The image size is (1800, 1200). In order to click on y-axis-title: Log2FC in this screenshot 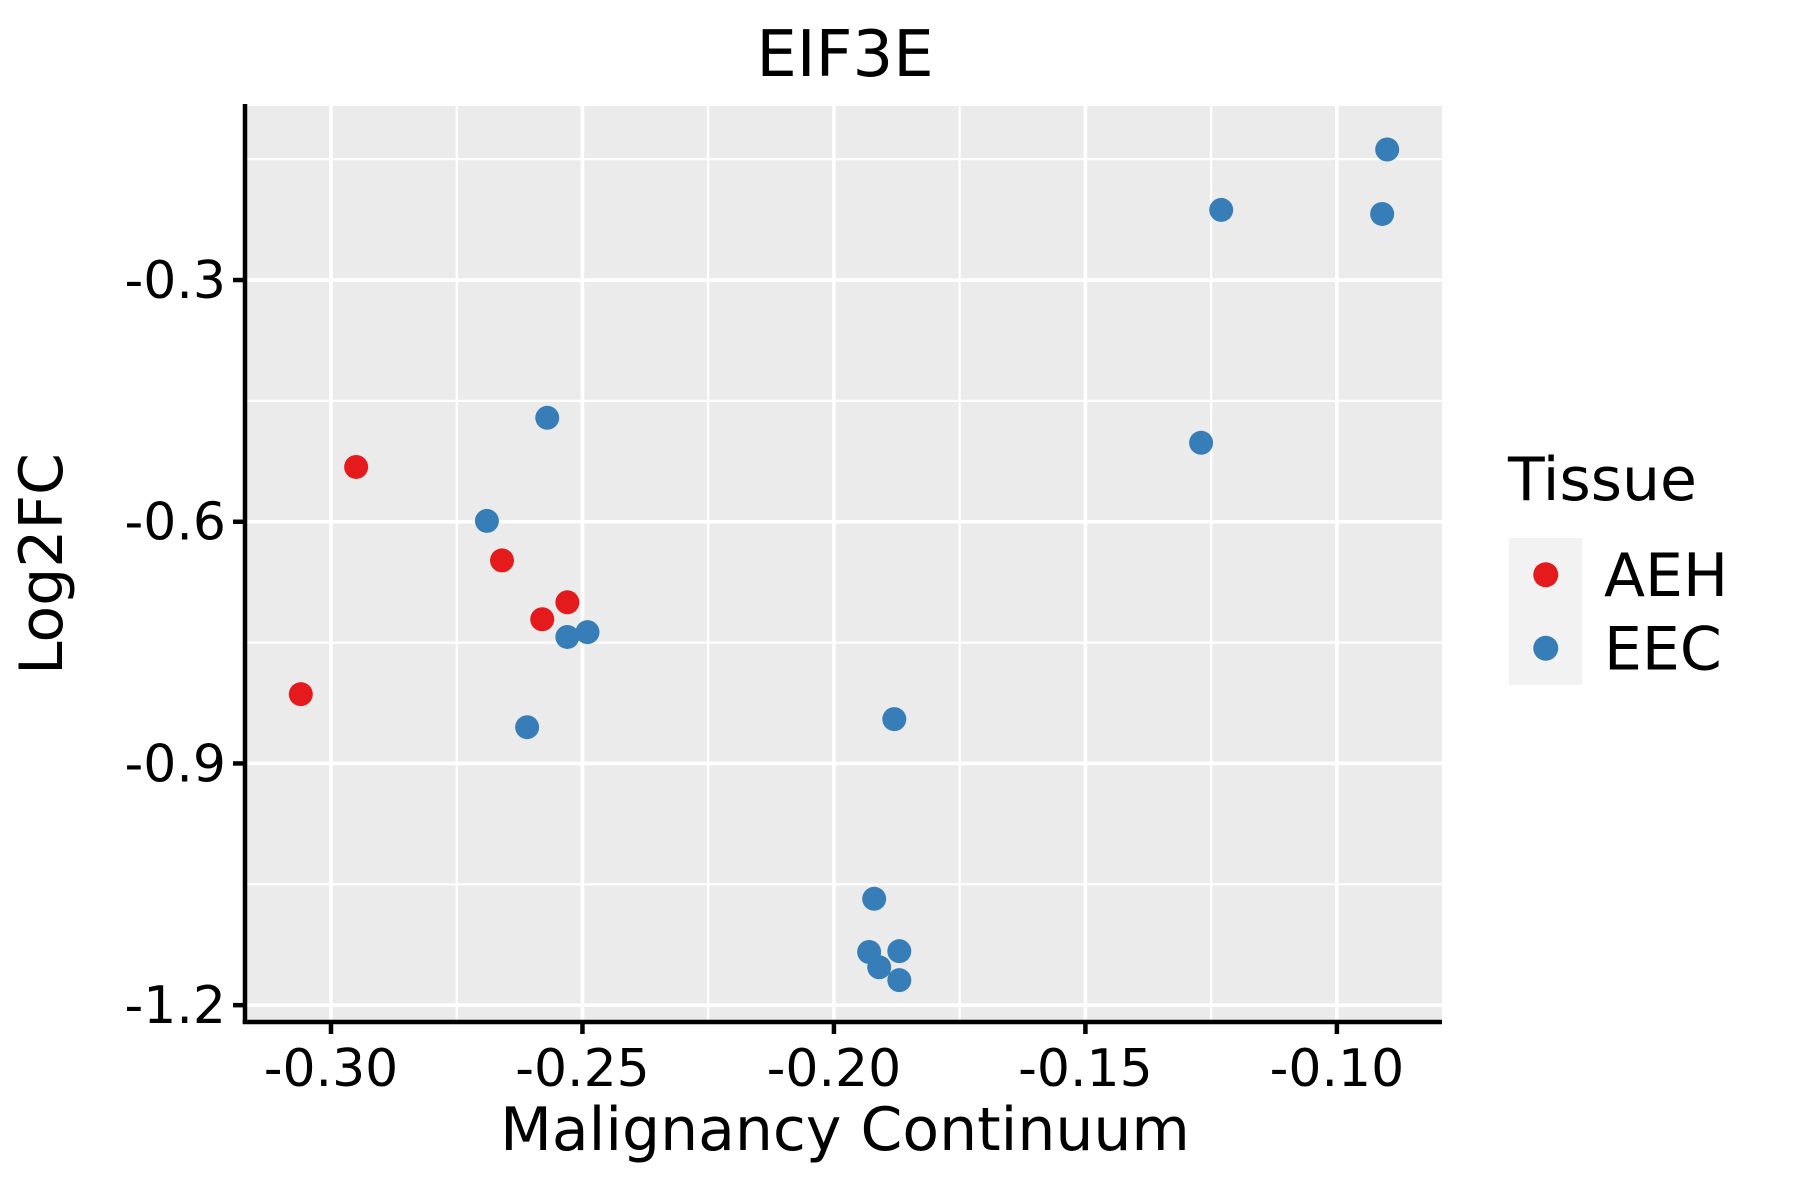, I will do `click(42, 564)`.